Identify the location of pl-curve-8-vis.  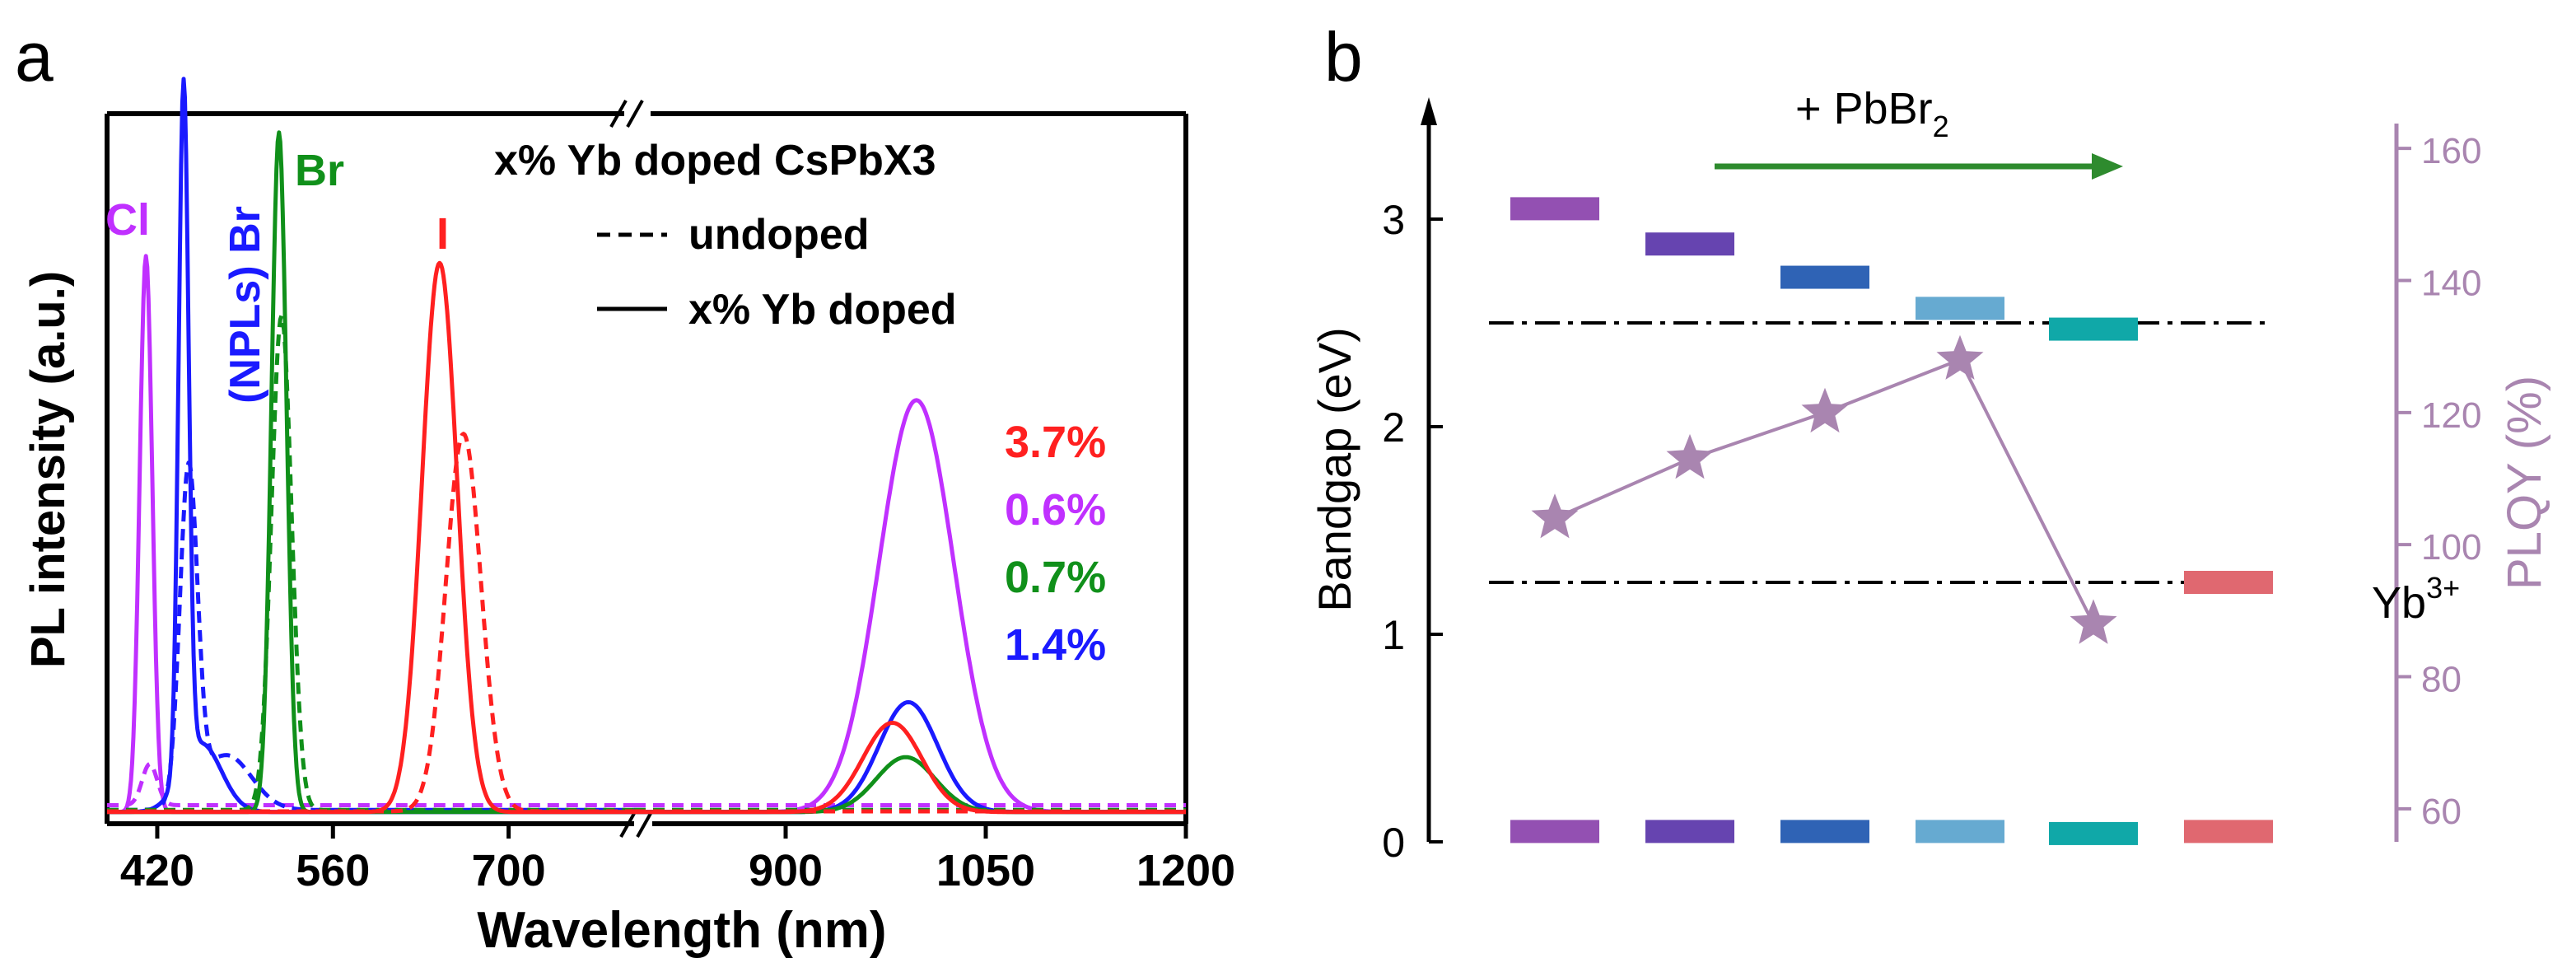
(370, 623).